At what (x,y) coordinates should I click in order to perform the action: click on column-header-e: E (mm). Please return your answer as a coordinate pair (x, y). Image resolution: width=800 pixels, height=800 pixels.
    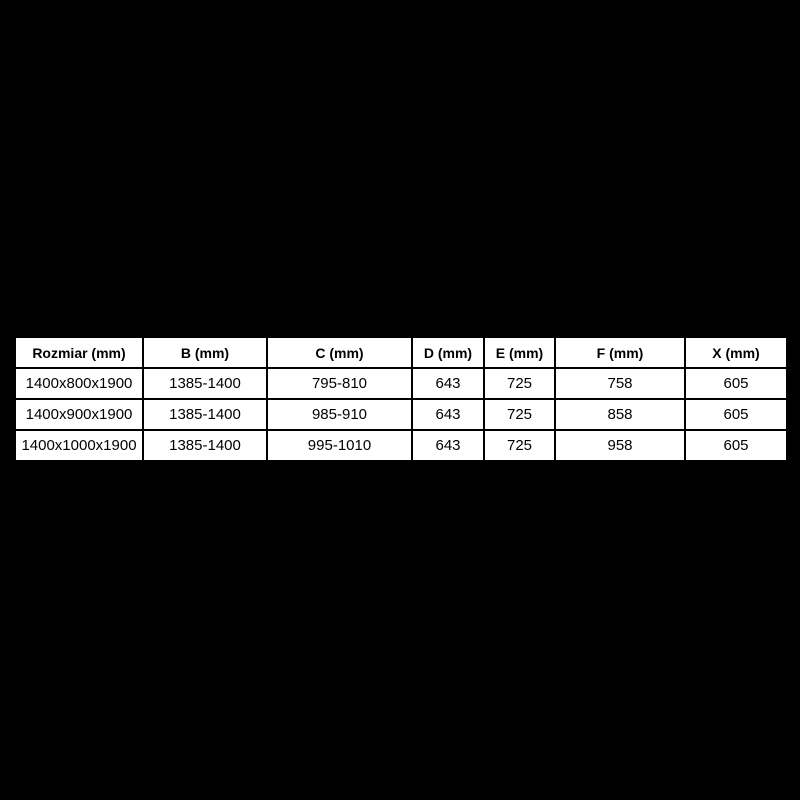
    Looking at the image, I should click on (519, 352).